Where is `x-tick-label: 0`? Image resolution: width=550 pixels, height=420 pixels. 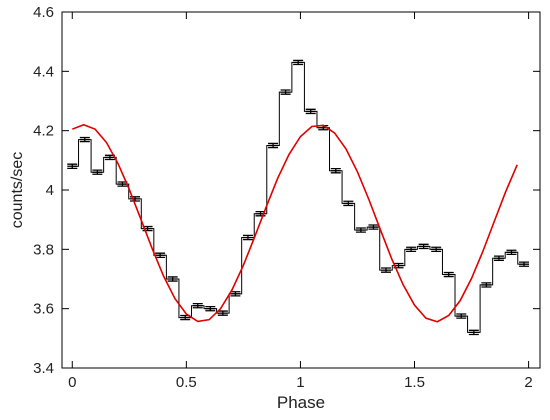
x-tick-label: 0 is located at coordinates (72, 382).